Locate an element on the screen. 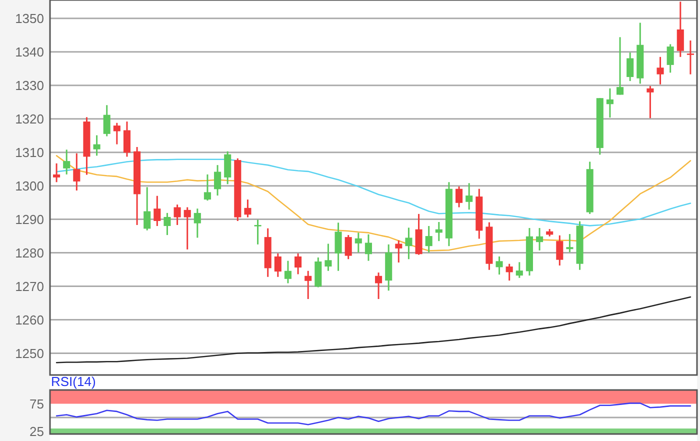 This screenshot has width=700, height=441. y-tick-label: 1330 is located at coordinates (29, 85).